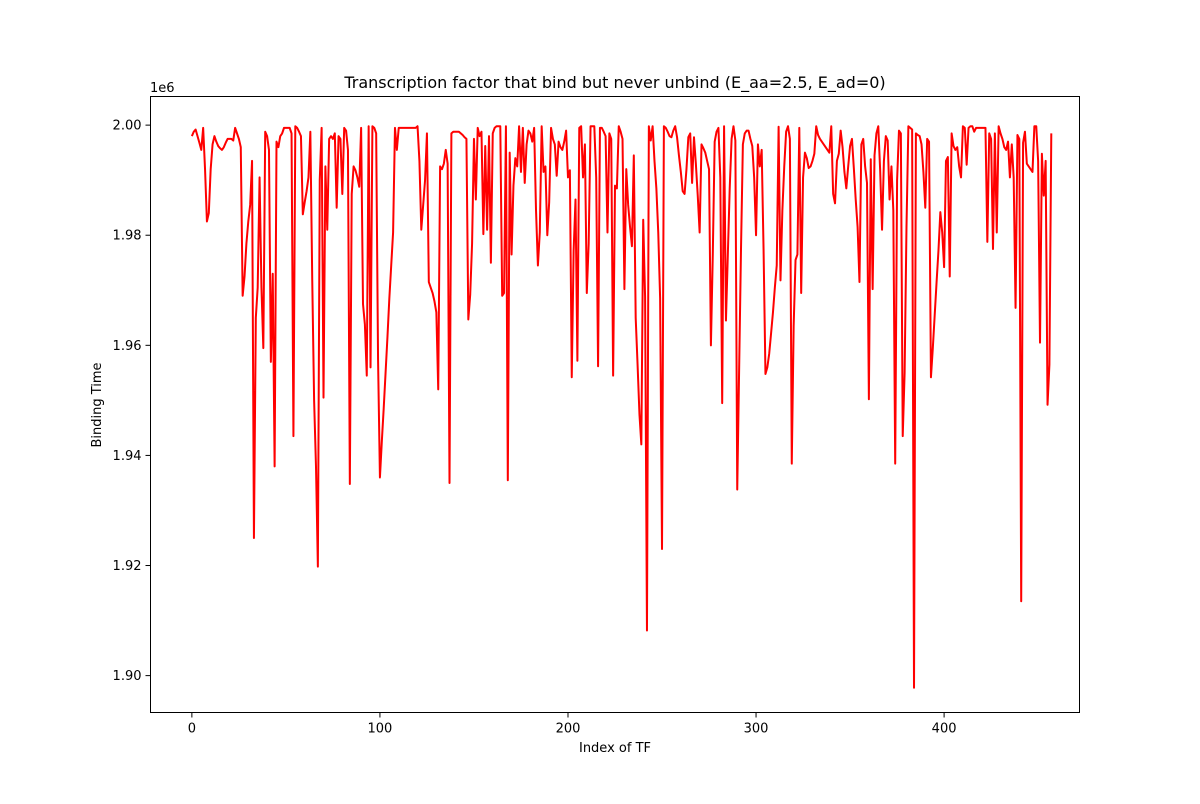  What do you see at coordinates (127, 566) in the screenshot?
I see `y-tick-label: 1.92` at bounding box center [127, 566].